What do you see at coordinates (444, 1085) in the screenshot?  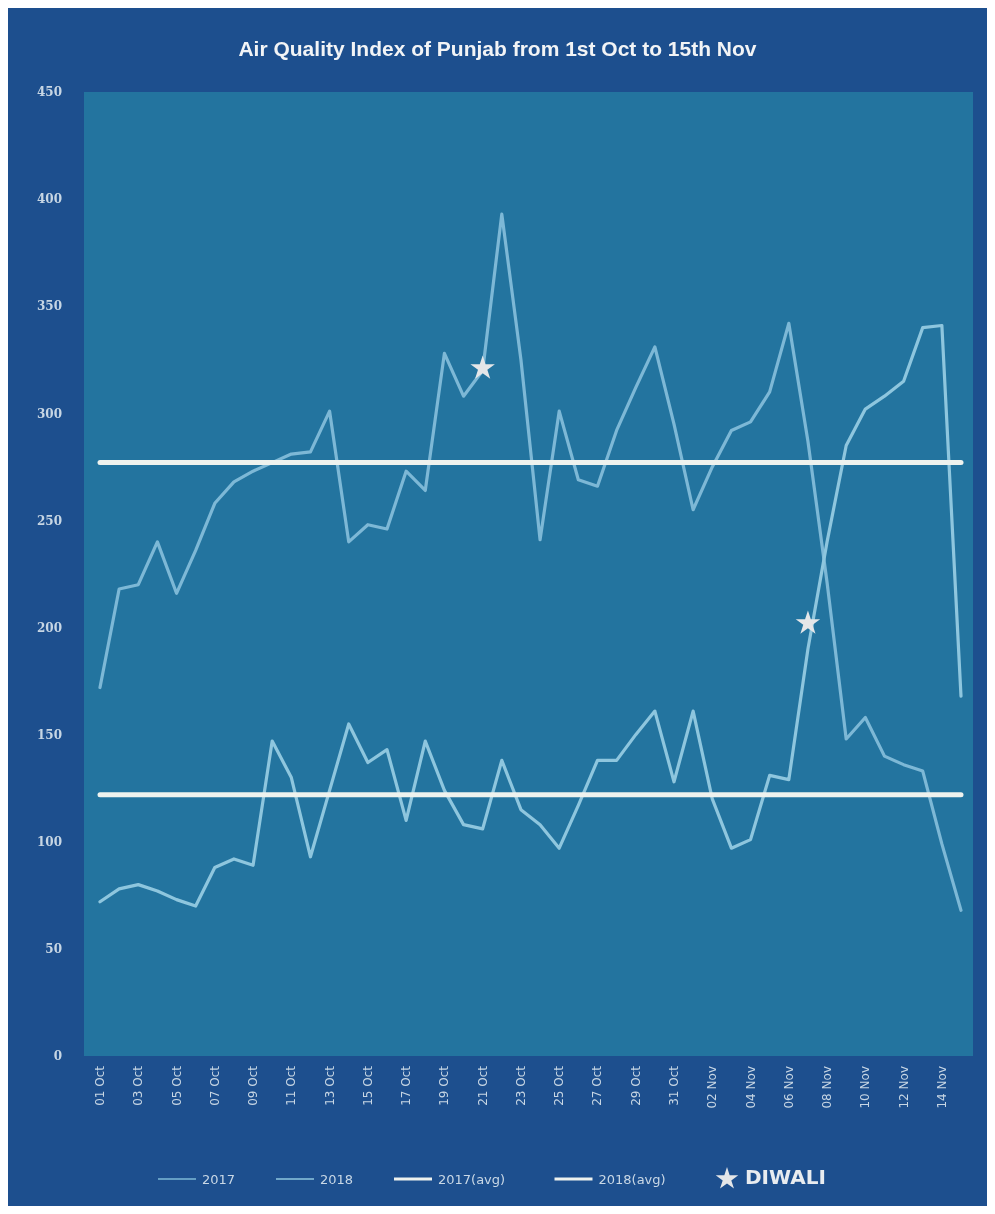 I see `x-tick-label: 19 Oct` at bounding box center [444, 1085].